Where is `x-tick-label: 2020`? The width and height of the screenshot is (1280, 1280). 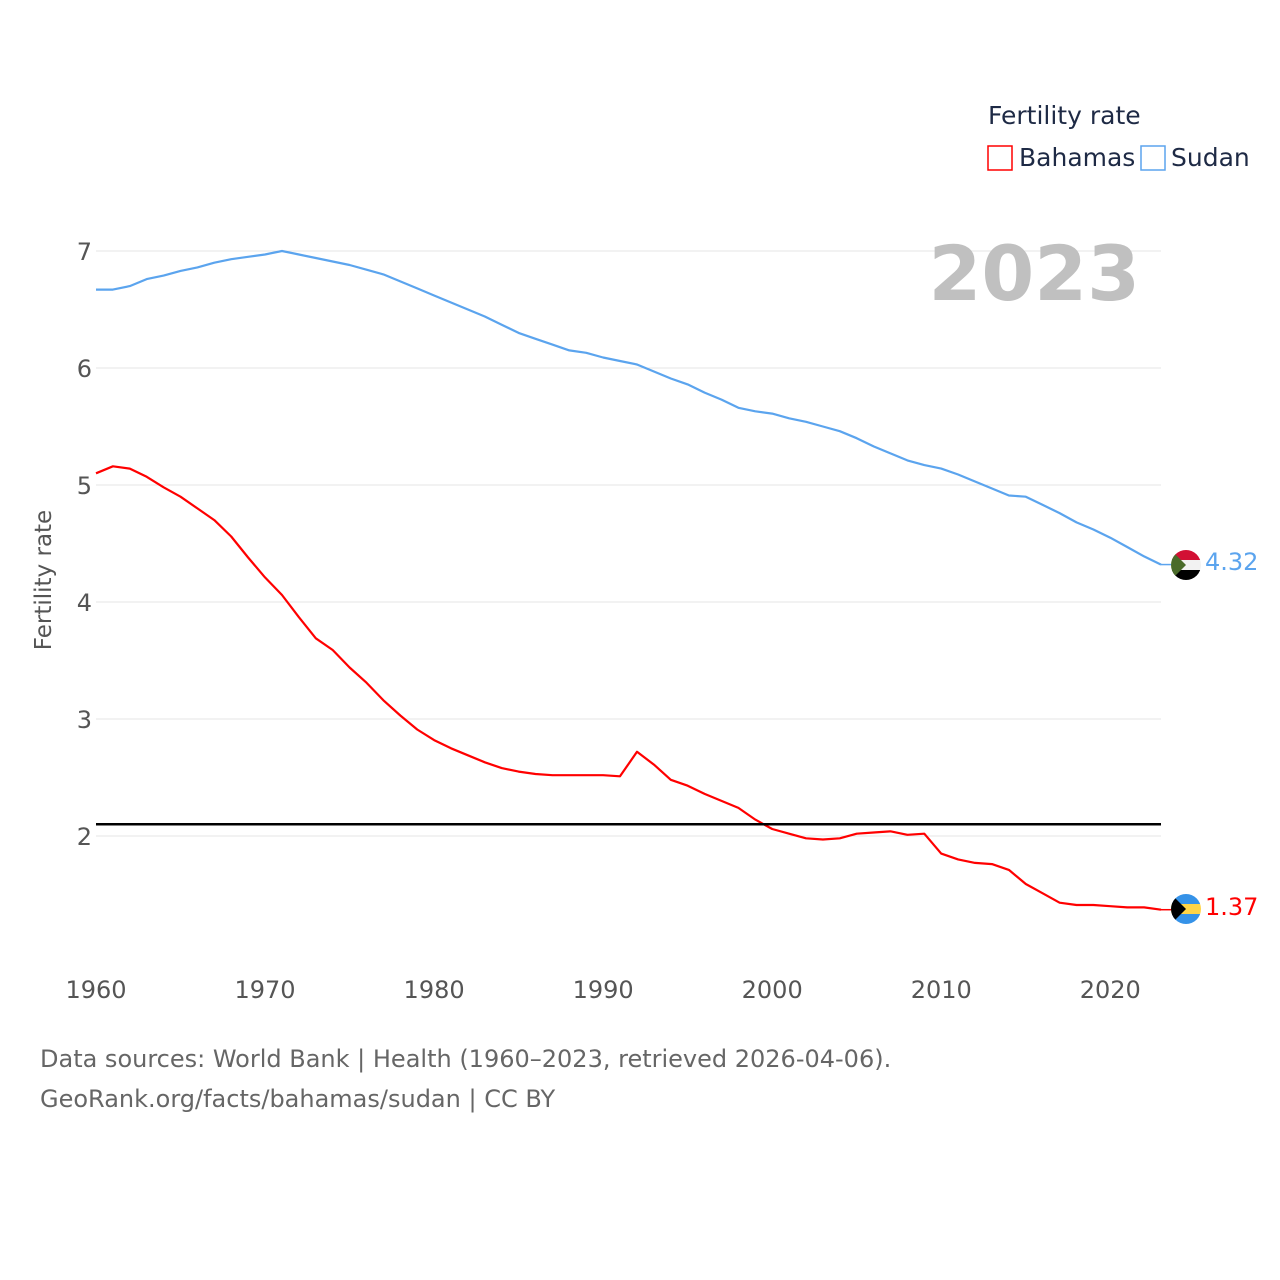 x-tick-label: 2020 is located at coordinates (1110, 990).